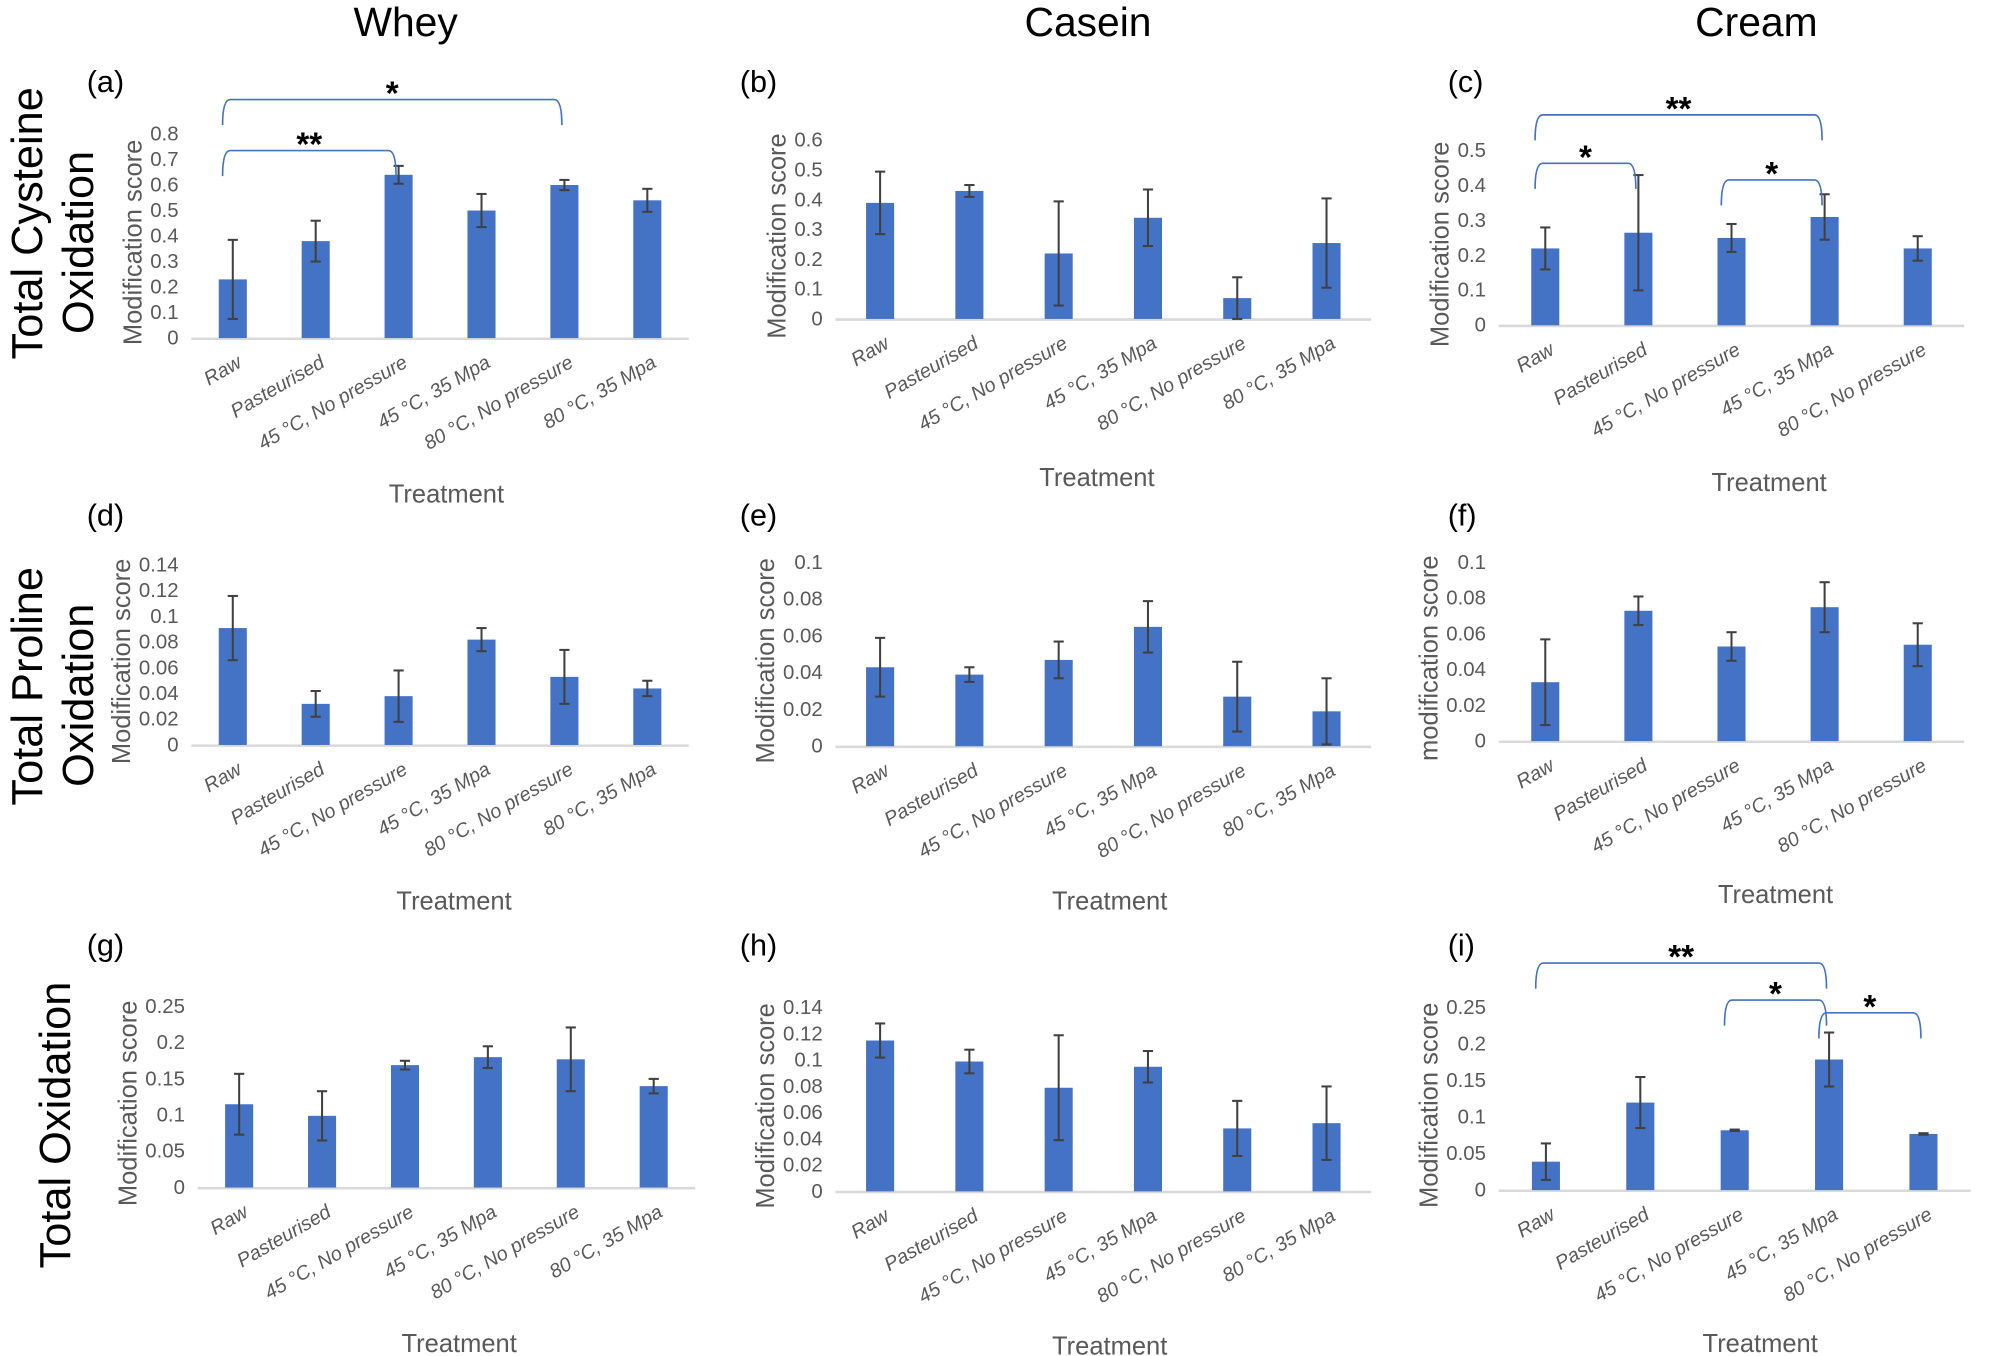 The image size is (2000, 1356). Describe the element at coordinates (1472, 151) in the screenshot. I see `y-tick-label: 0.5` at that location.